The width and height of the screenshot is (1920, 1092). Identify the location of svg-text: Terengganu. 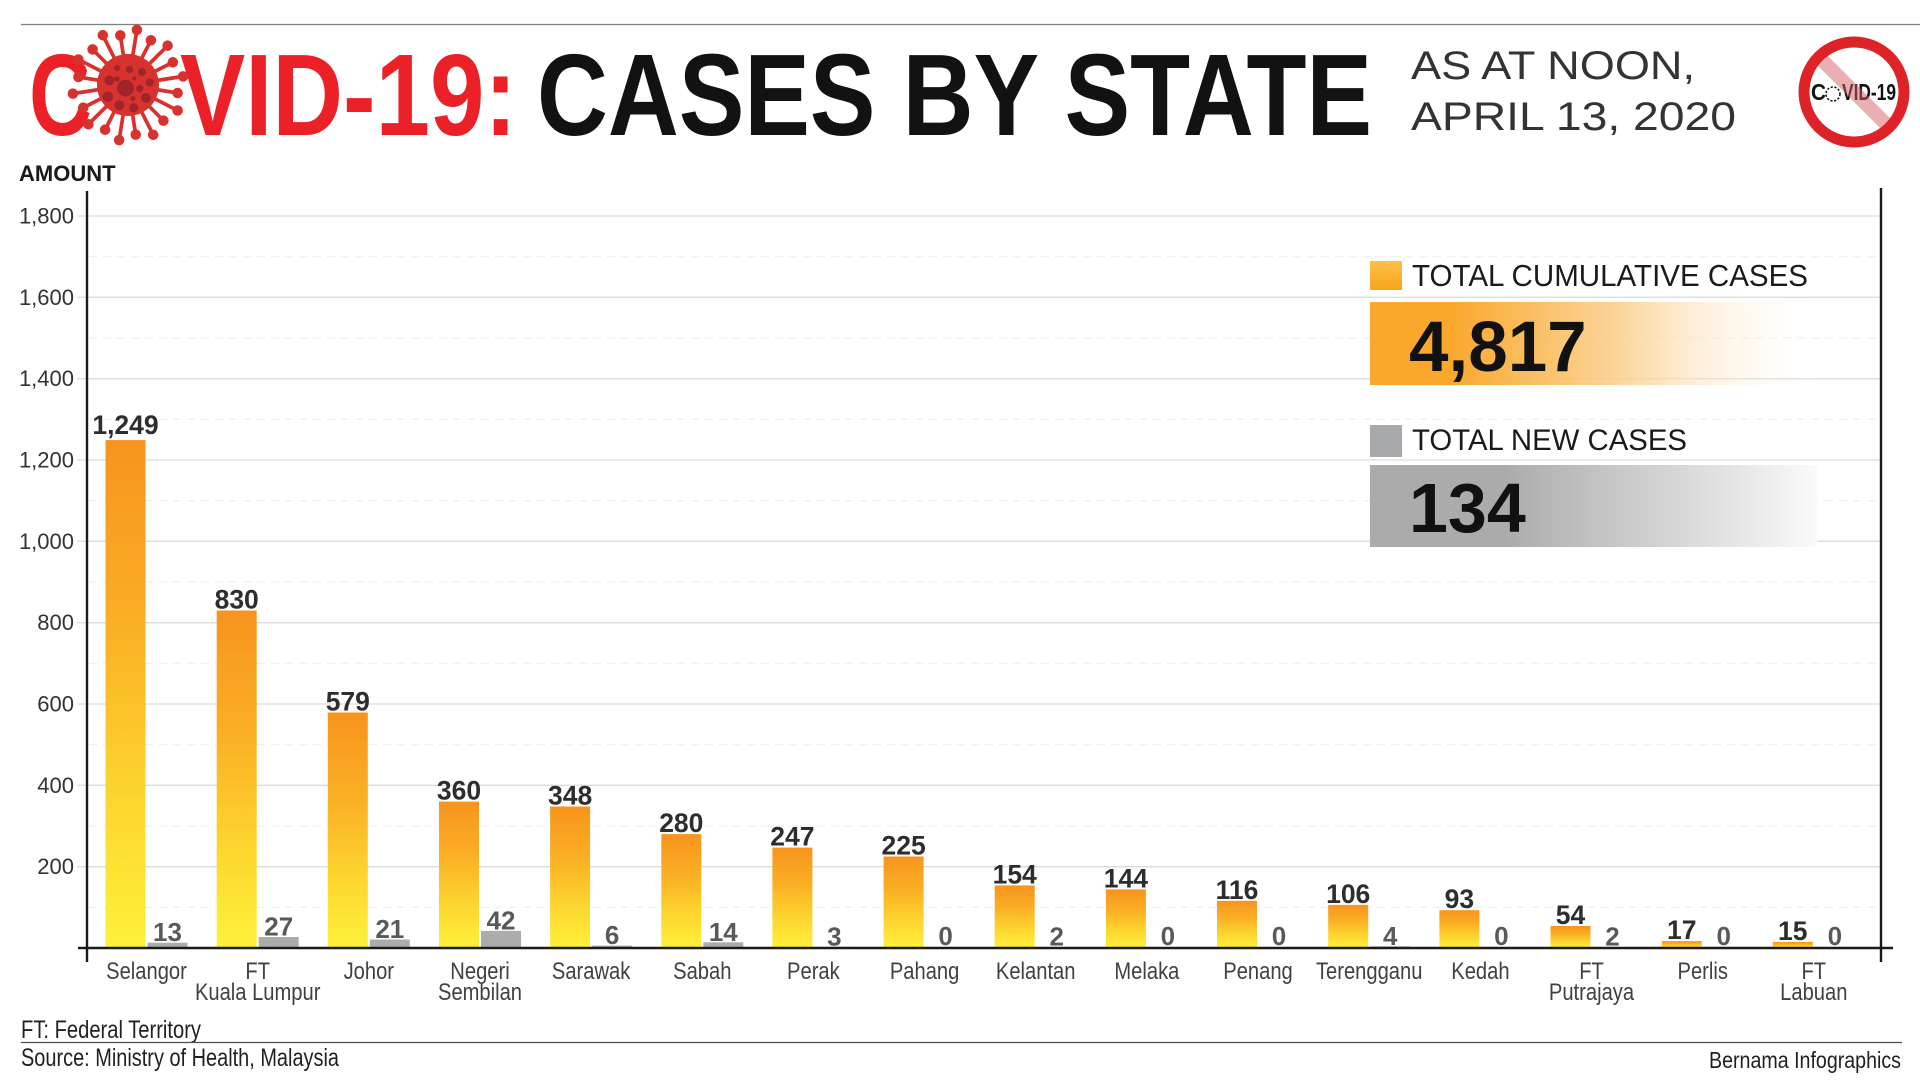
(1369, 971).